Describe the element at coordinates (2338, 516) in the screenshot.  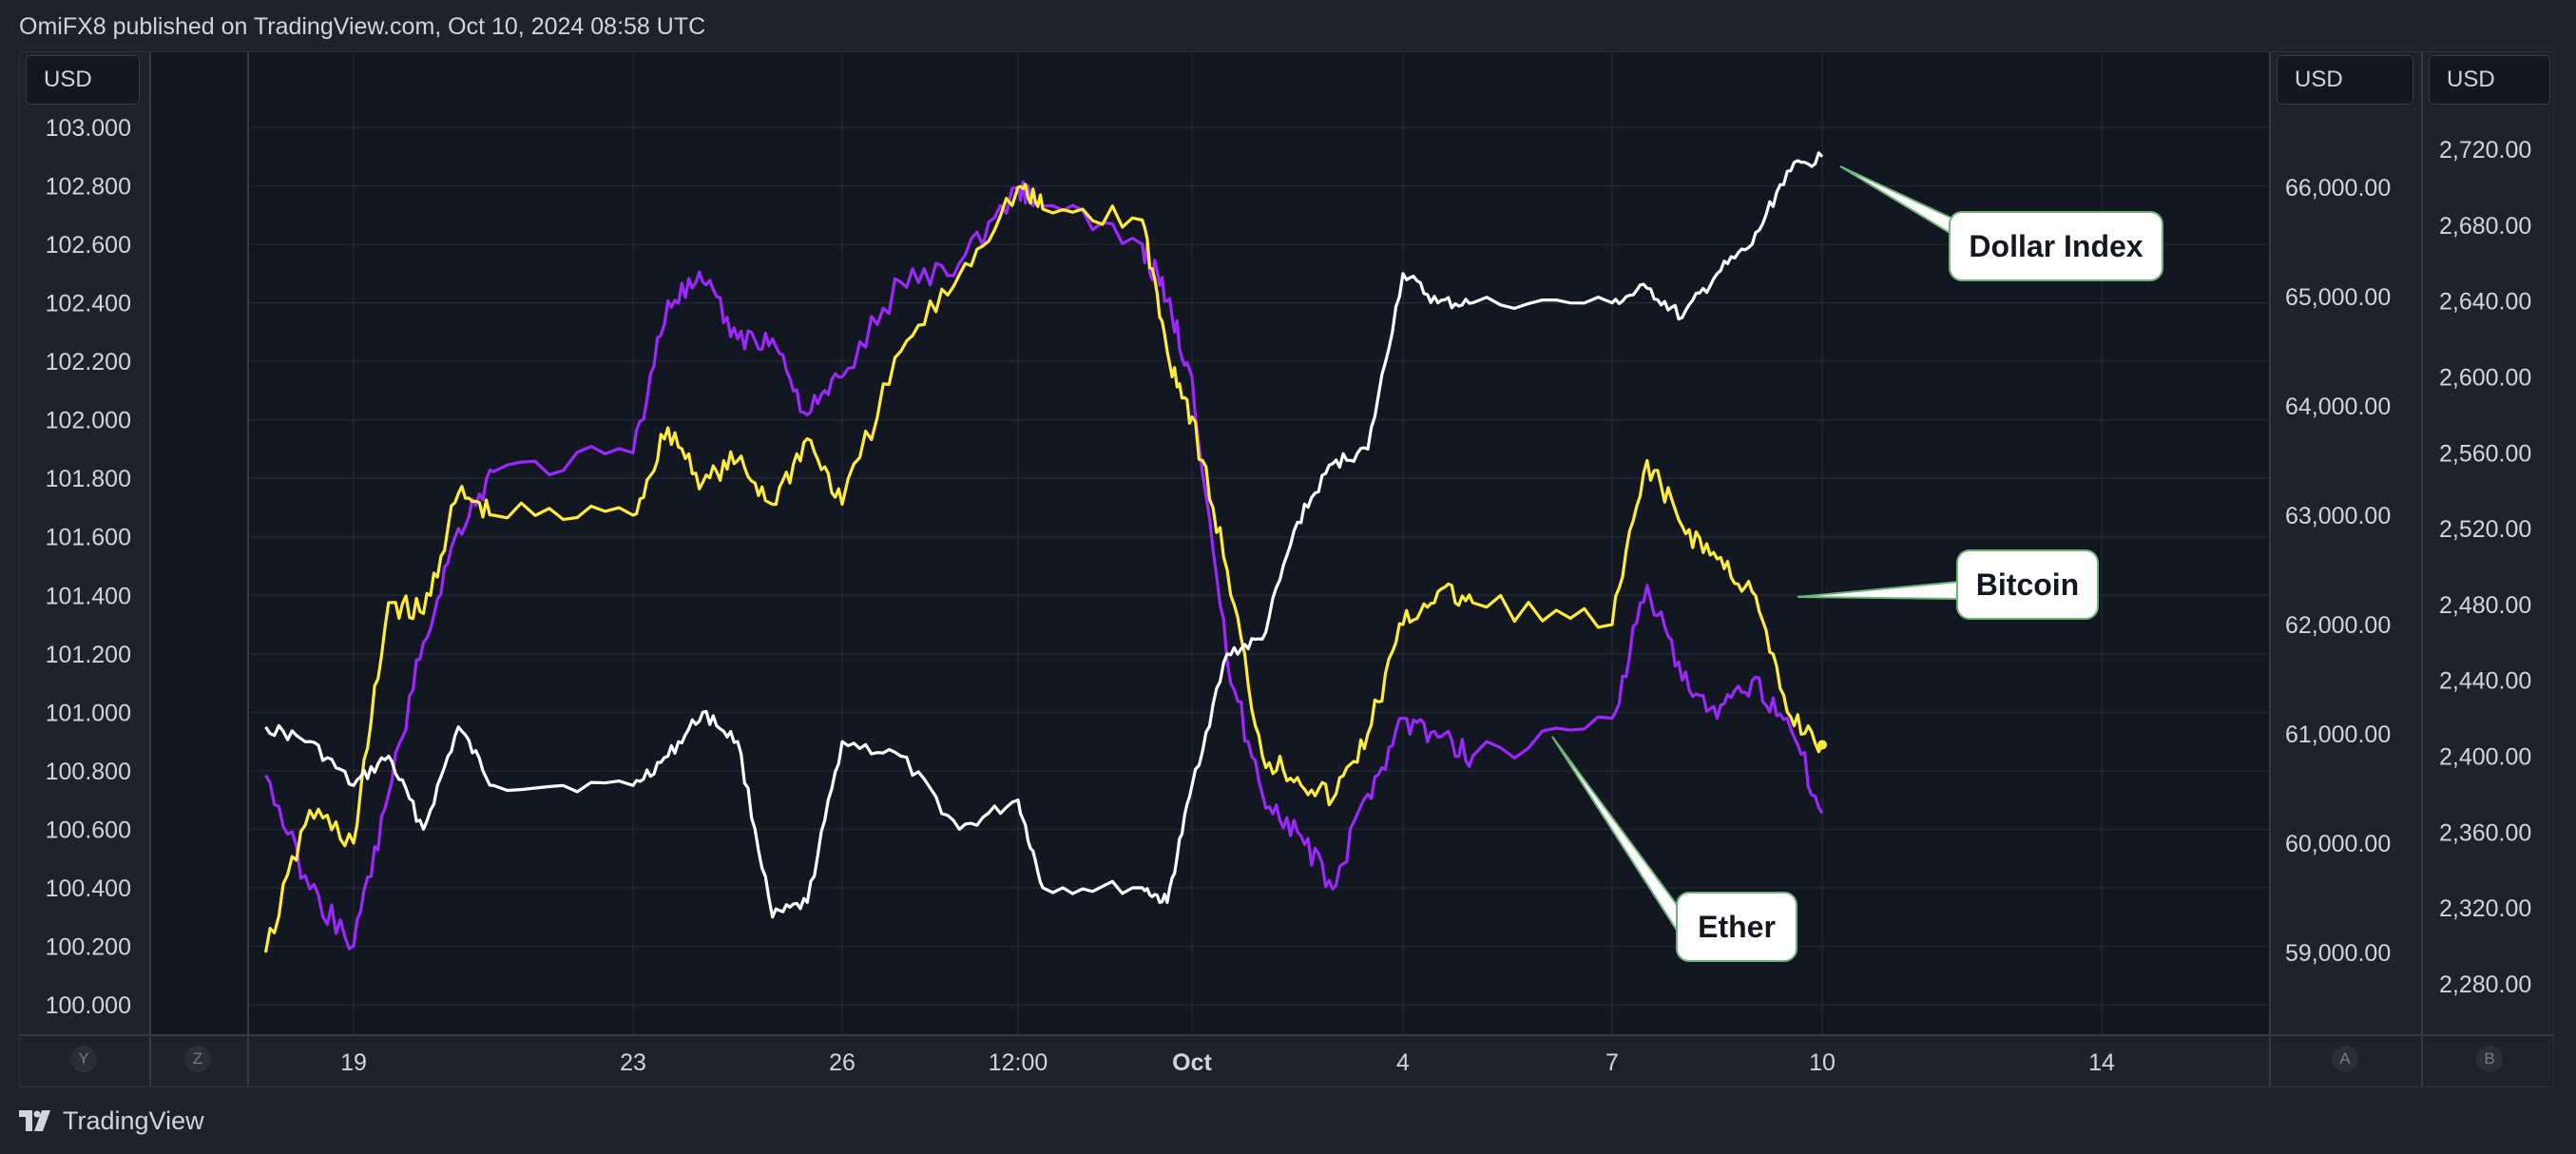
I see `y-tick-bitcoin: 63,000.00` at that location.